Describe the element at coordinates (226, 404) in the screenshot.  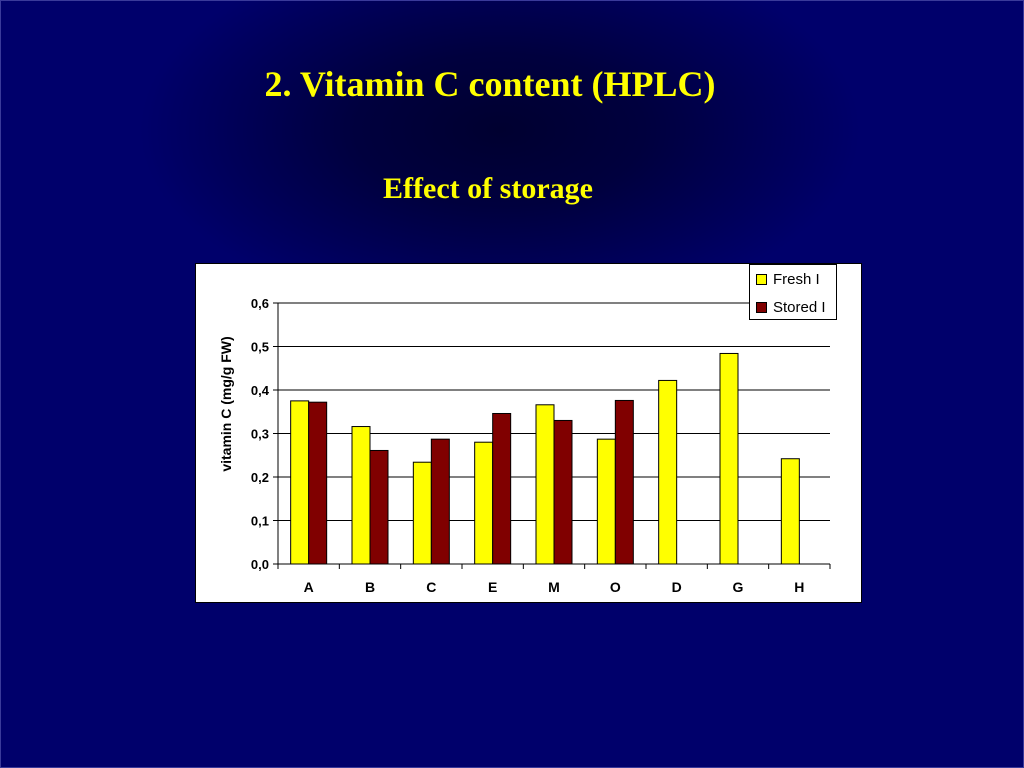
I see `y-axis-label: vitamin C (mg/g FW)` at that location.